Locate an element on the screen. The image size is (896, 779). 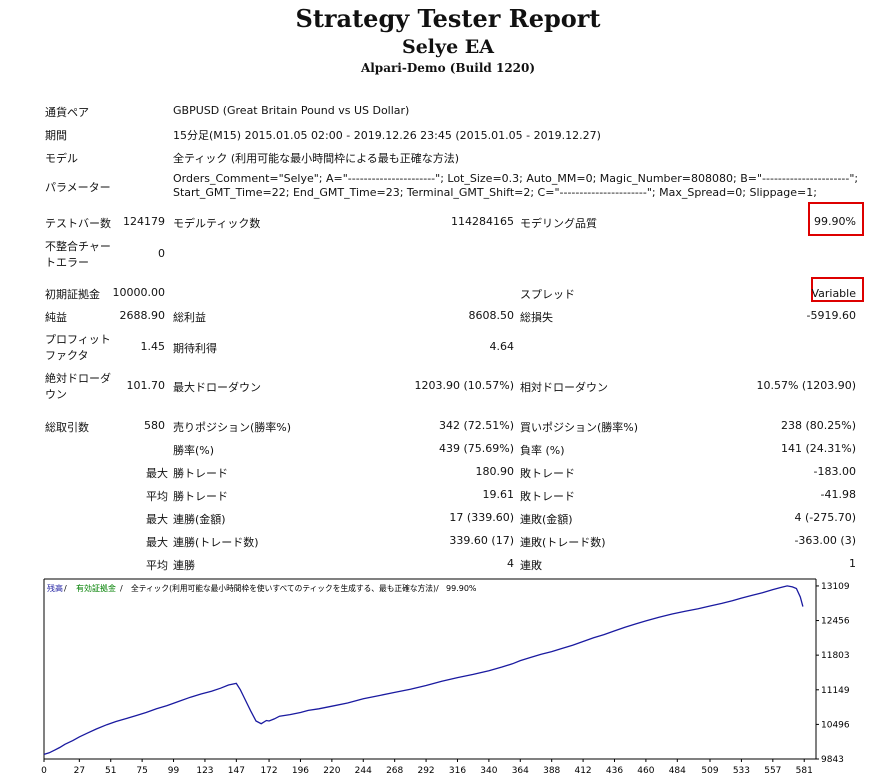
profit-factor-label-1: プロフィット is located at coordinates (78, 339).